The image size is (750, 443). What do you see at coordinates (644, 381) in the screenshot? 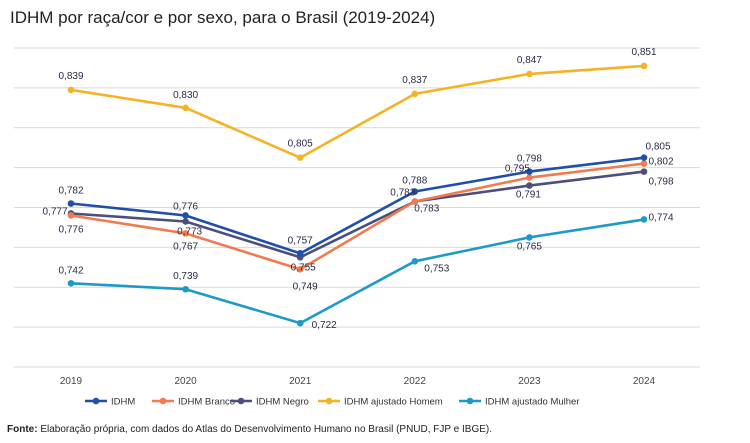
I see `x-tick-label: 2024` at bounding box center [644, 381].